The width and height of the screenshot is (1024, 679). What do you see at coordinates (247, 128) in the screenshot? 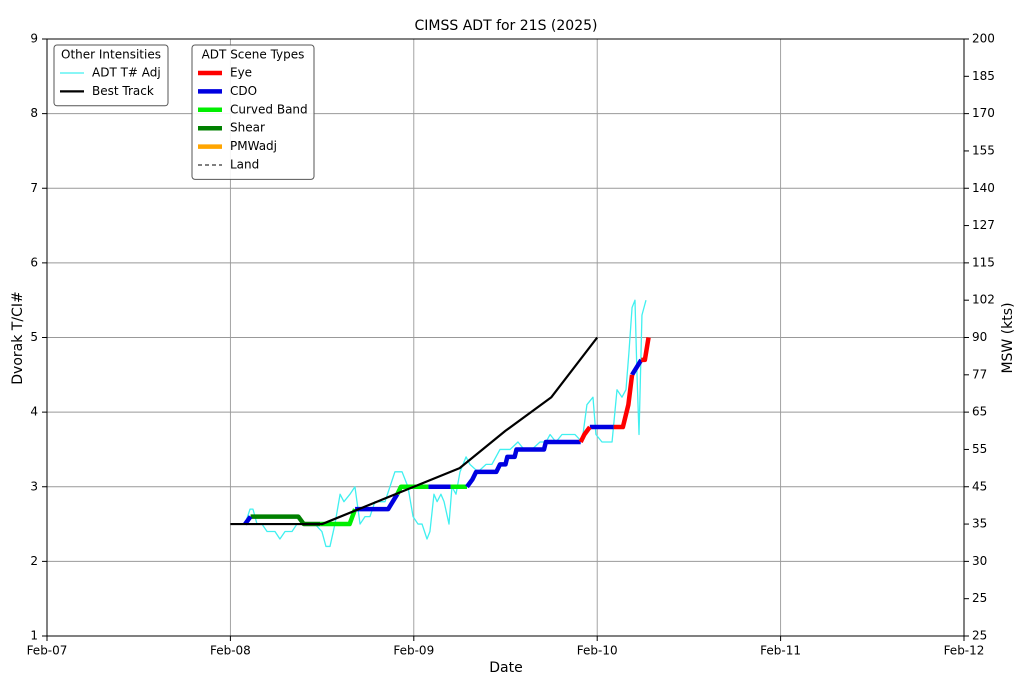
I see `legend-label: Shear` at bounding box center [247, 128].